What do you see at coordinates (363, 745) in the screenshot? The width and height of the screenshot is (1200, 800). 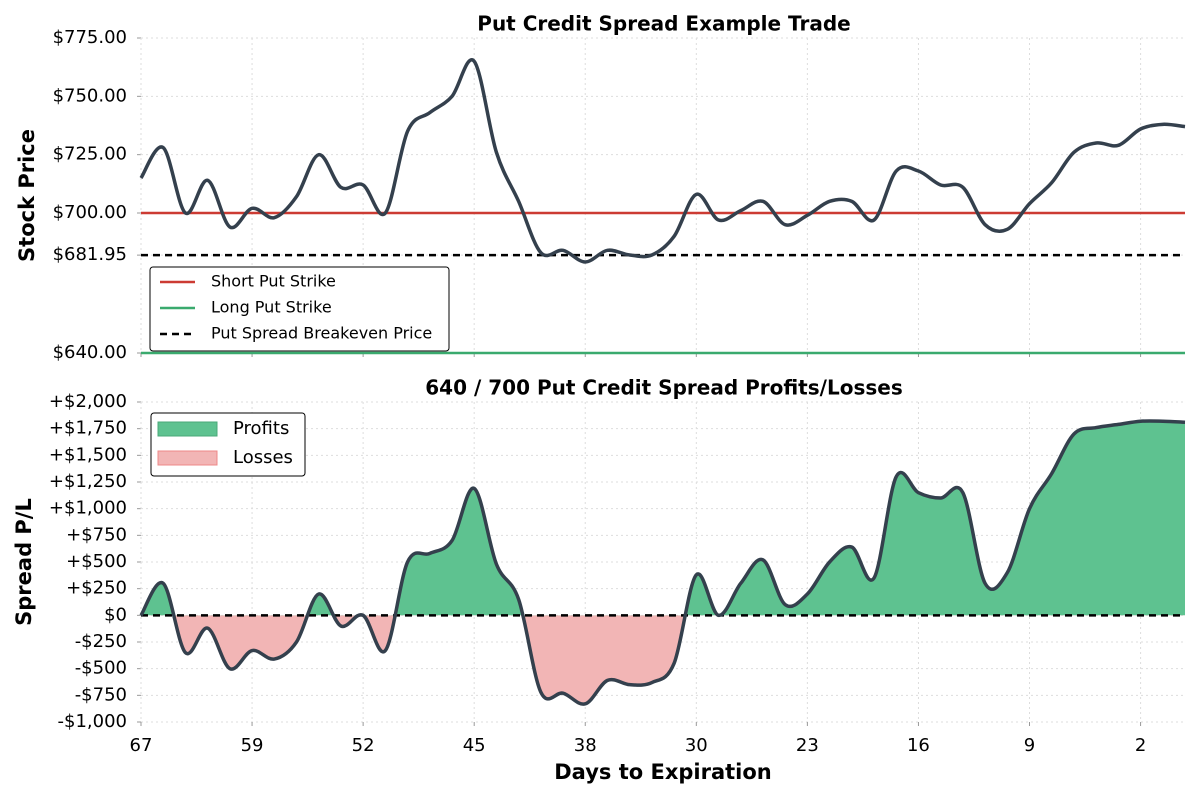 I see `x-tick-label: 52` at bounding box center [363, 745].